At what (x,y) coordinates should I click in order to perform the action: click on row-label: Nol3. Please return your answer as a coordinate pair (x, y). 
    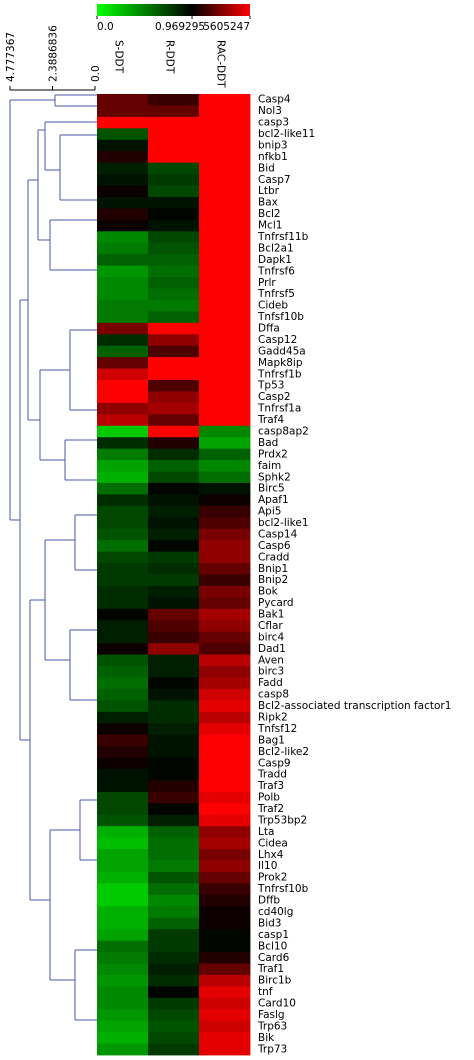
    Looking at the image, I should click on (270, 111).